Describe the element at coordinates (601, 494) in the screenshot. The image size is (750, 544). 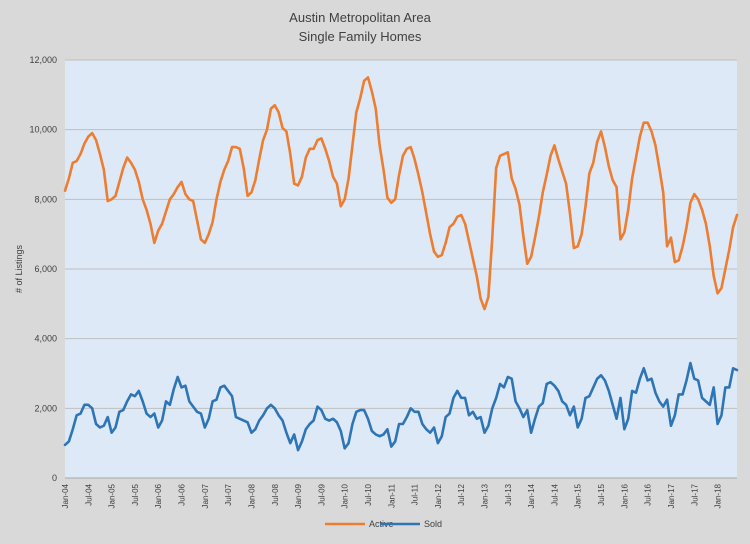
I see `x-tick-label: Jul-15` at that location.